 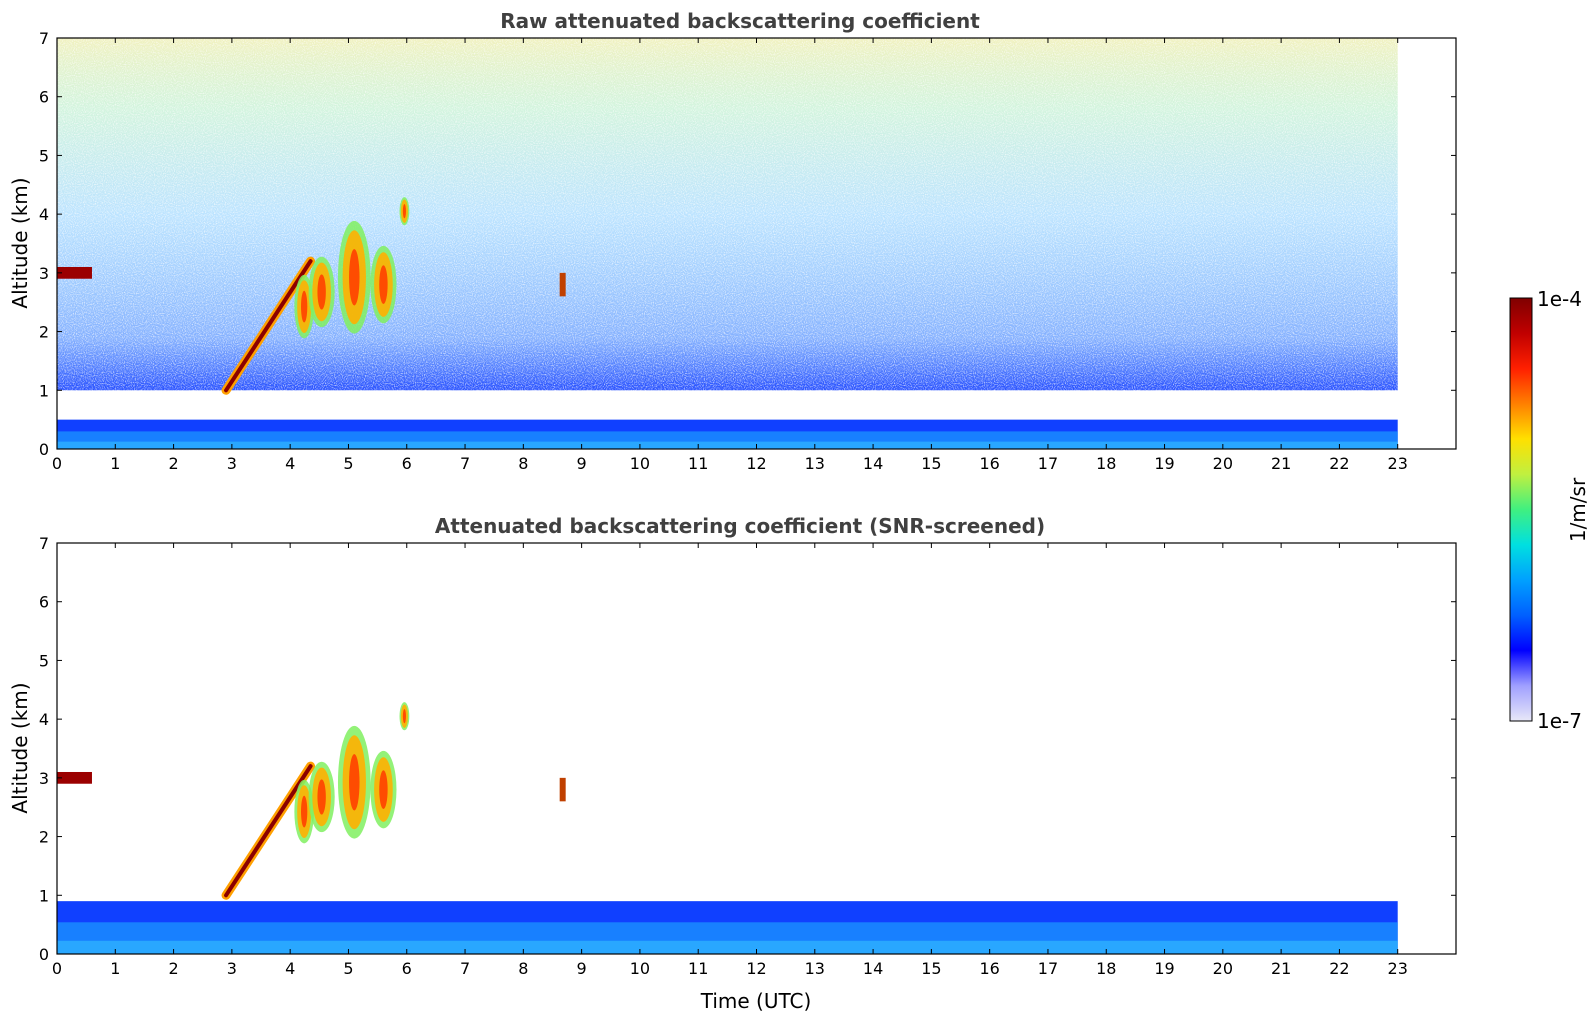 I want to click on colorbar-gradient, so click(x=1521, y=509).